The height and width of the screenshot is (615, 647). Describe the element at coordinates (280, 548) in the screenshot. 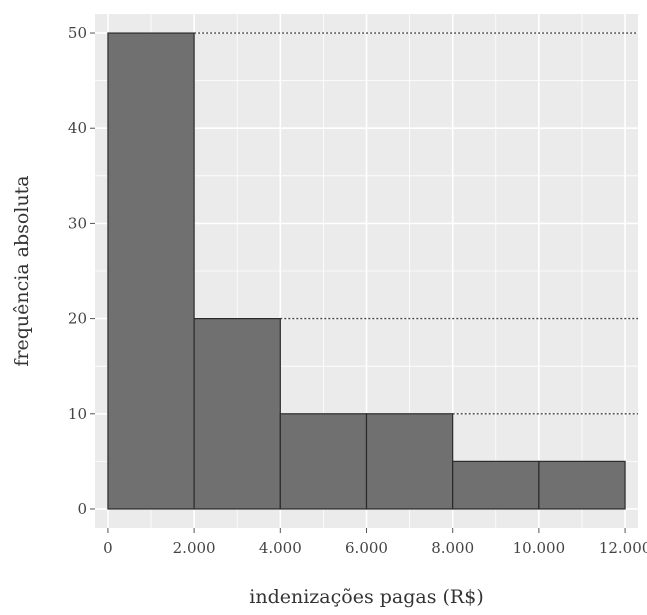

I see `x-tick-label: 4.000` at that location.